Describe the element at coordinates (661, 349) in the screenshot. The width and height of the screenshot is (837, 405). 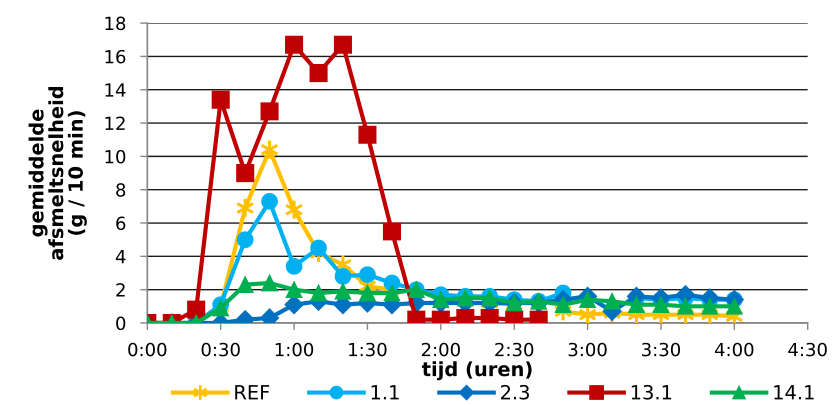
I see `x-tick-label: 3:30` at that location.